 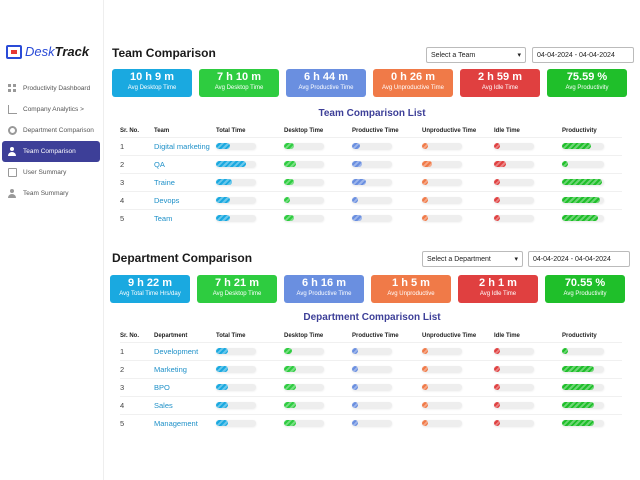 I want to click on logo-brand-bold: Track, so click(x=72, y=51).